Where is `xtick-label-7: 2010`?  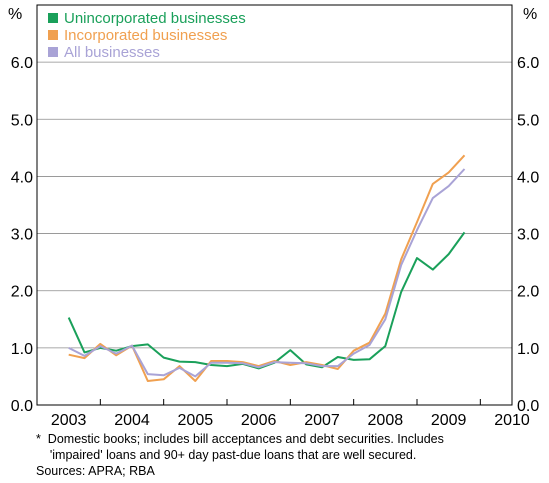
xtick-label-7: 2010 is located at coordinates (512, 420).